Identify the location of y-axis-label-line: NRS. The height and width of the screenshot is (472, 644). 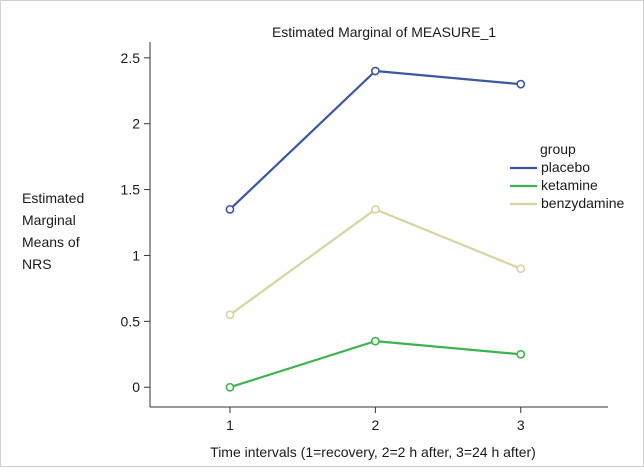
(37, 264).